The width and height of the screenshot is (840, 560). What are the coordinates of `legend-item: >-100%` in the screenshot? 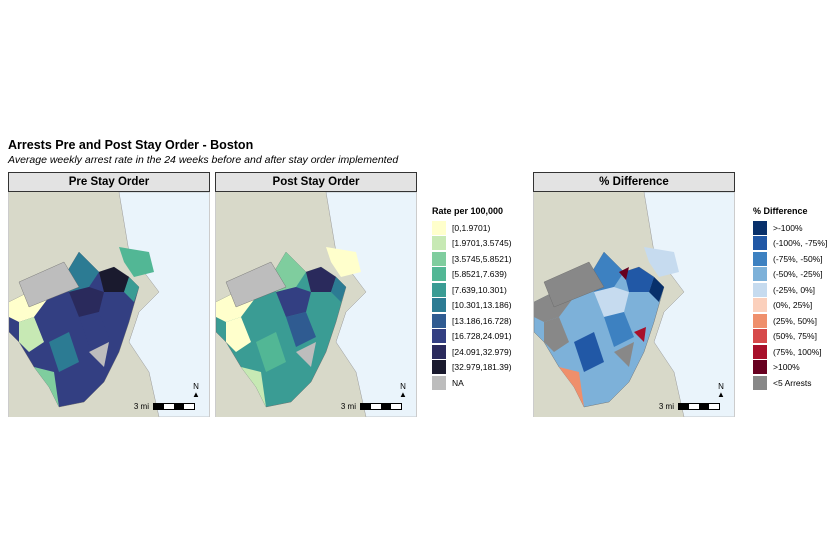 It's located at (790, 228).